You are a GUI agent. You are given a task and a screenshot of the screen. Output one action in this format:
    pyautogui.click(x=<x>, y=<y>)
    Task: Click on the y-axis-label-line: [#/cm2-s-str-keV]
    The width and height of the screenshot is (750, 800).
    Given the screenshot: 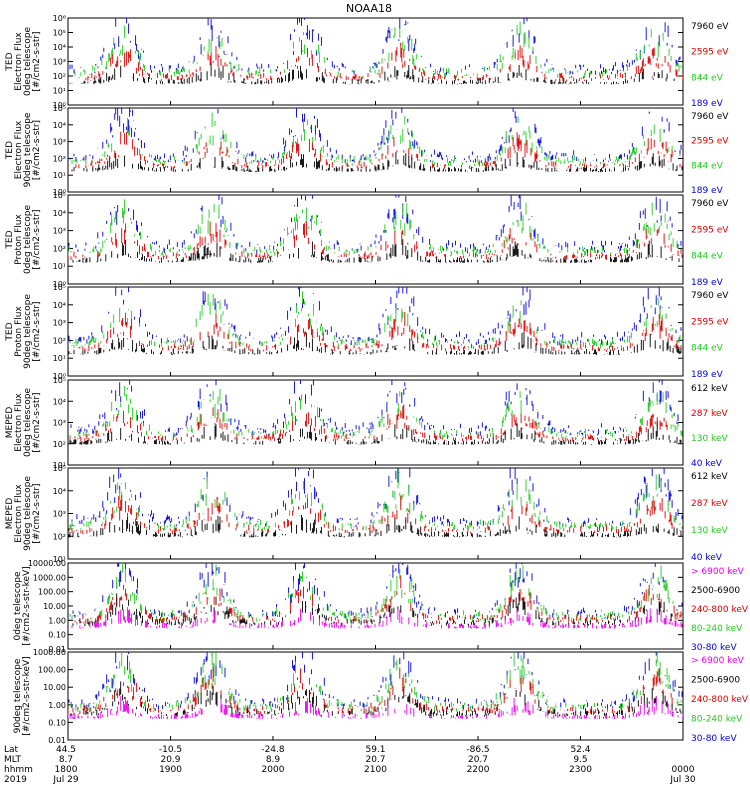 What is the action you would take?
    pyautogui.click(x=27, y=695)
    